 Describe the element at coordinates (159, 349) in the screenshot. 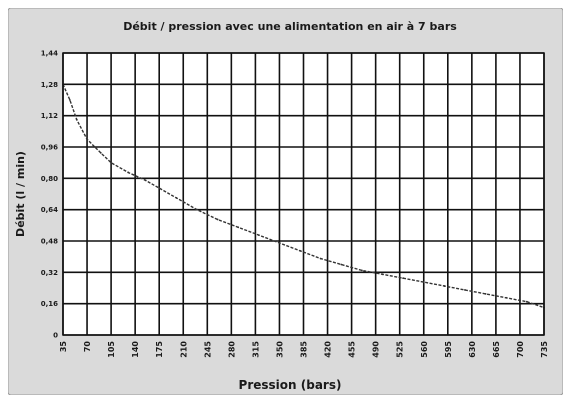

I see `x-tick-label: 175` at that location.